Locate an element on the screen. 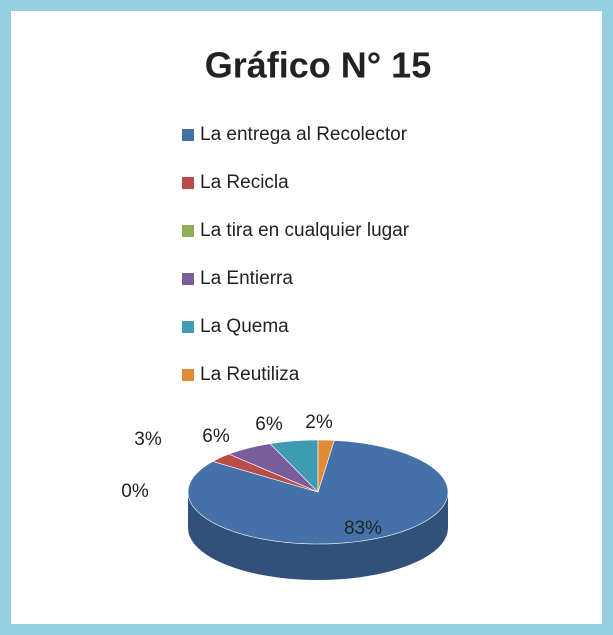 The image size is (613, 635). data-label: 2% is located at coordinates (319, 422).